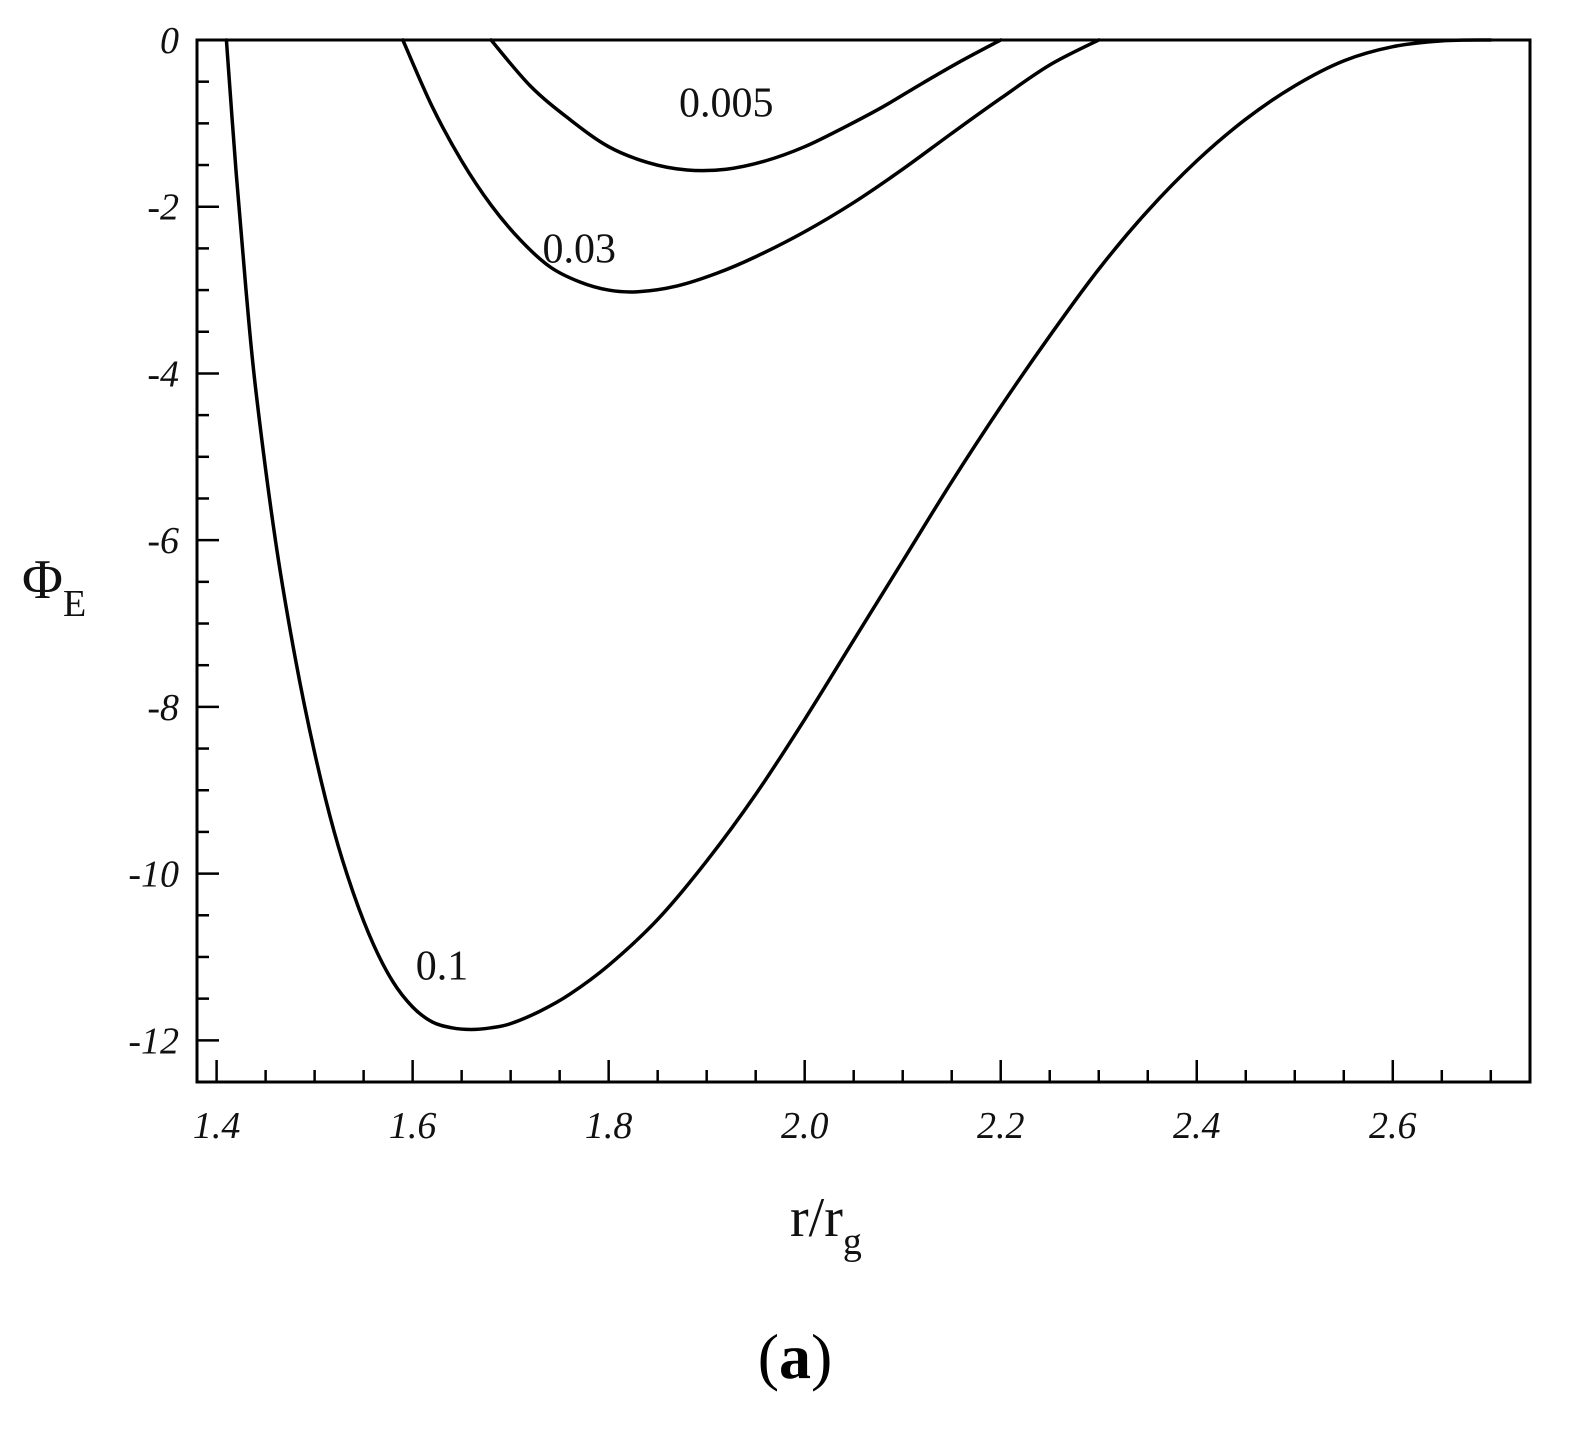  I want to click on y-tick-label: -6, so click(163, 541).